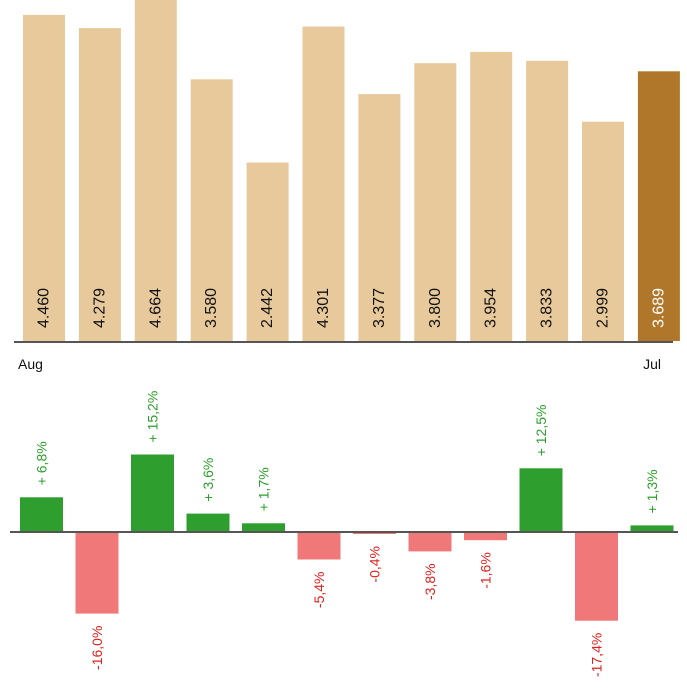  I want to click on change-label-9: -1,6%, so click(486, 570).